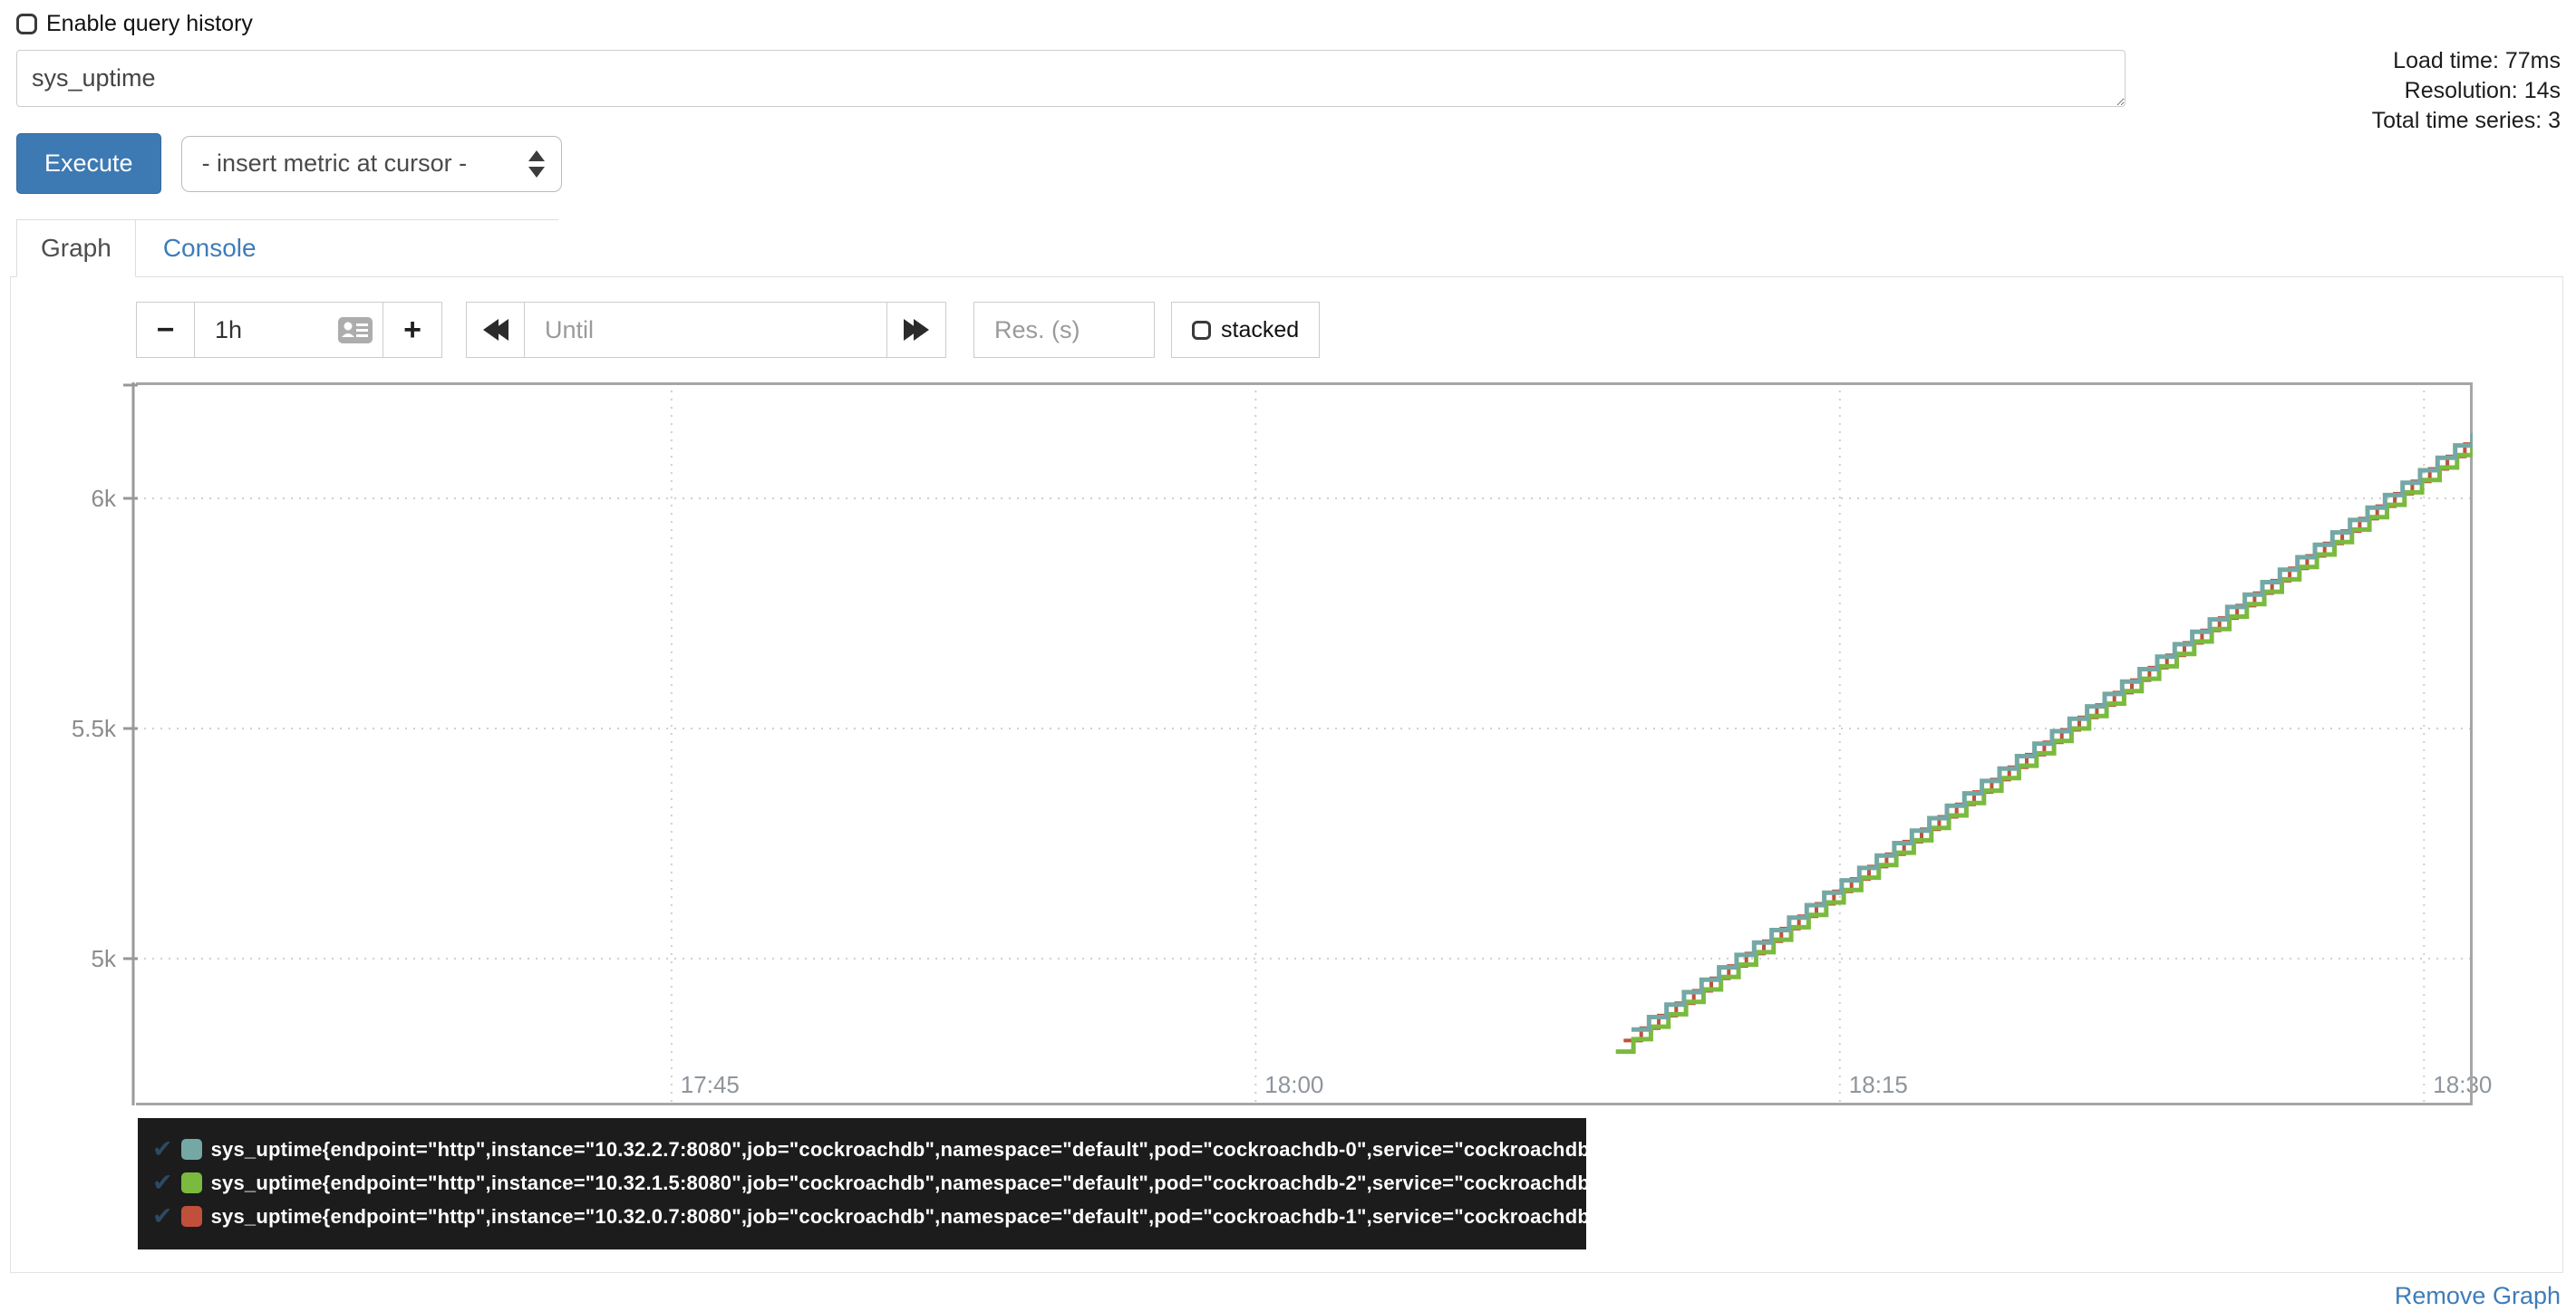 This screenshot has width=2576, height=1312. Describe the element at coordinates (536, 164) in the screenshot. I see `dropdown-arrows-icon` at that location.